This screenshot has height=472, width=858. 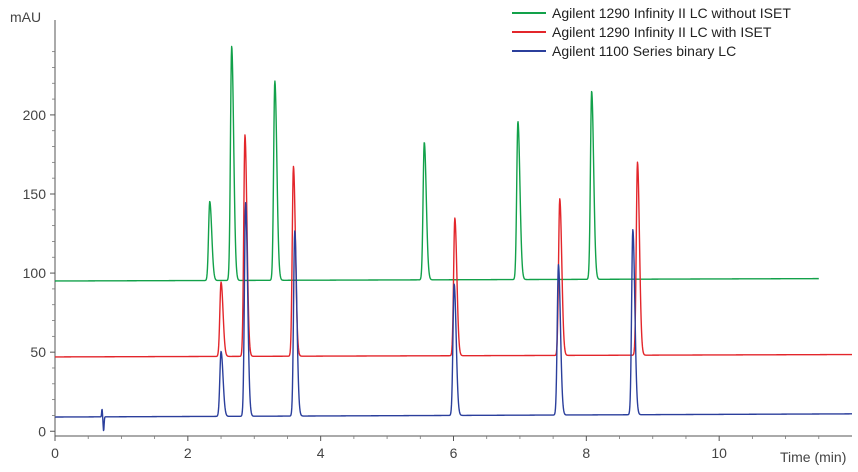 I want to click on y-tick-label: 100, so click(x=35, y=273).